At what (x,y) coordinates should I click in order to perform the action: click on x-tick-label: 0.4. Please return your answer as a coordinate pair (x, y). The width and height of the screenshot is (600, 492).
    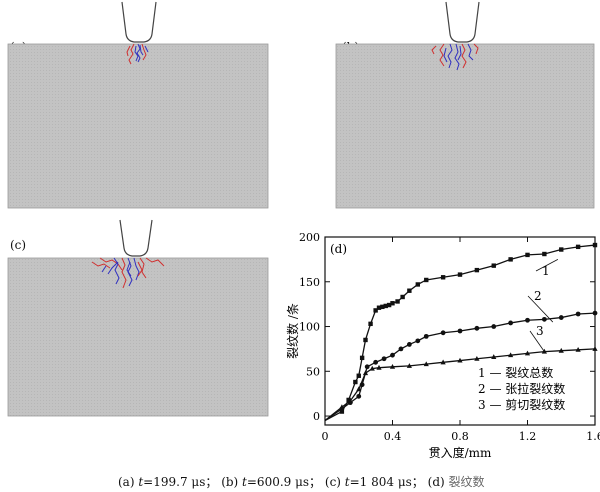
    Looking at the image, I should click on (393, 436).